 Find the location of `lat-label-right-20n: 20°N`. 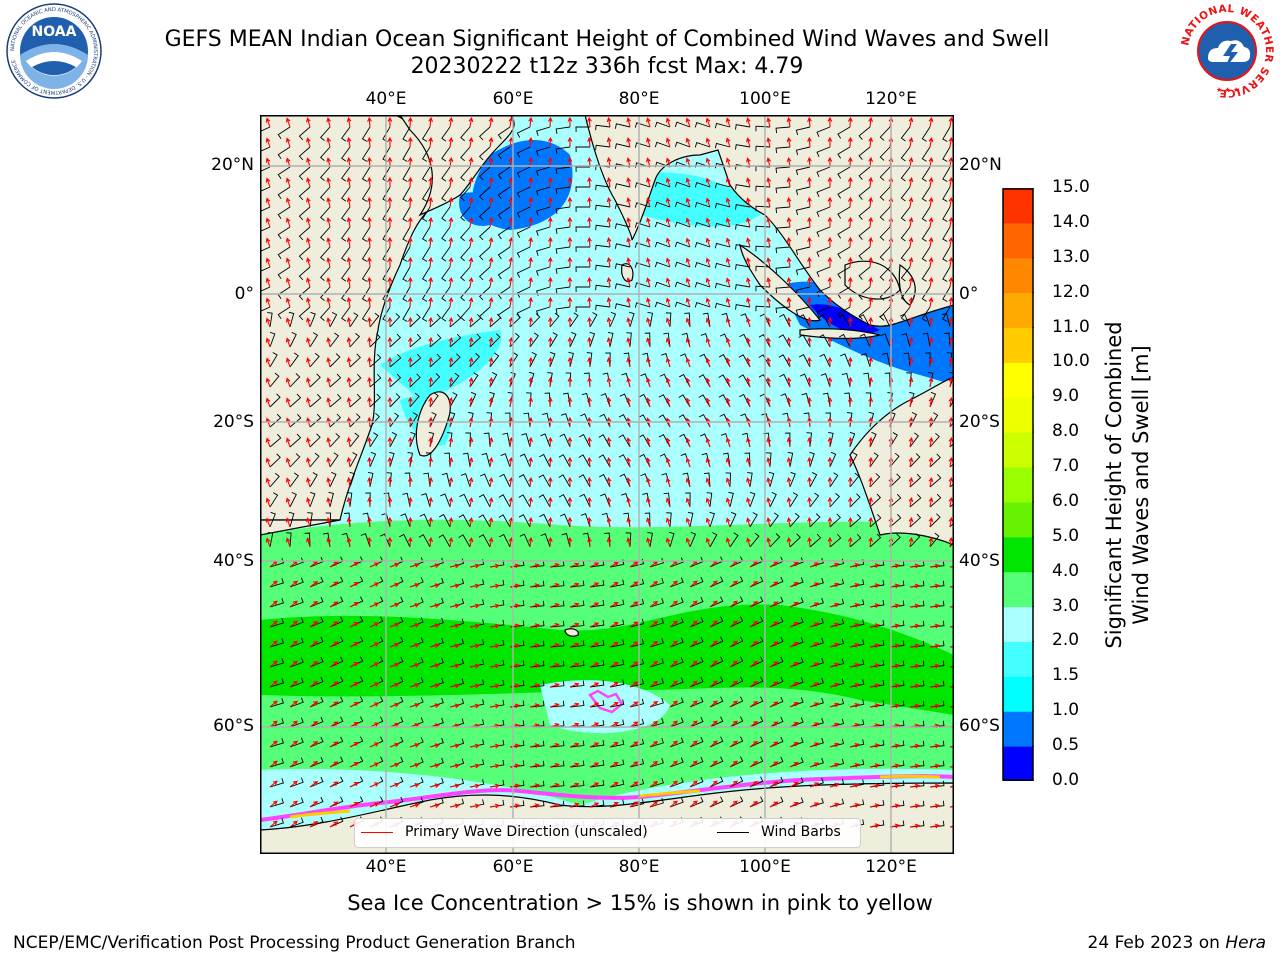

lat-label-right-20n: 20°N is located at coordinates (980, 165).